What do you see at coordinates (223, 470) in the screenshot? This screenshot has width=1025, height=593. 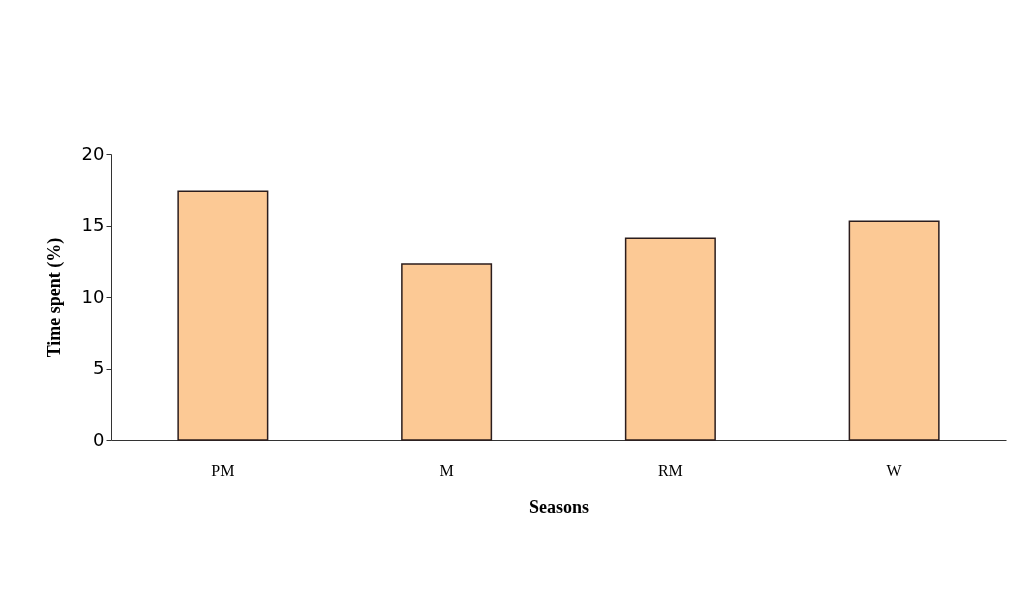 I see `x-tick-label: PM` at bounding box center [223, 470].